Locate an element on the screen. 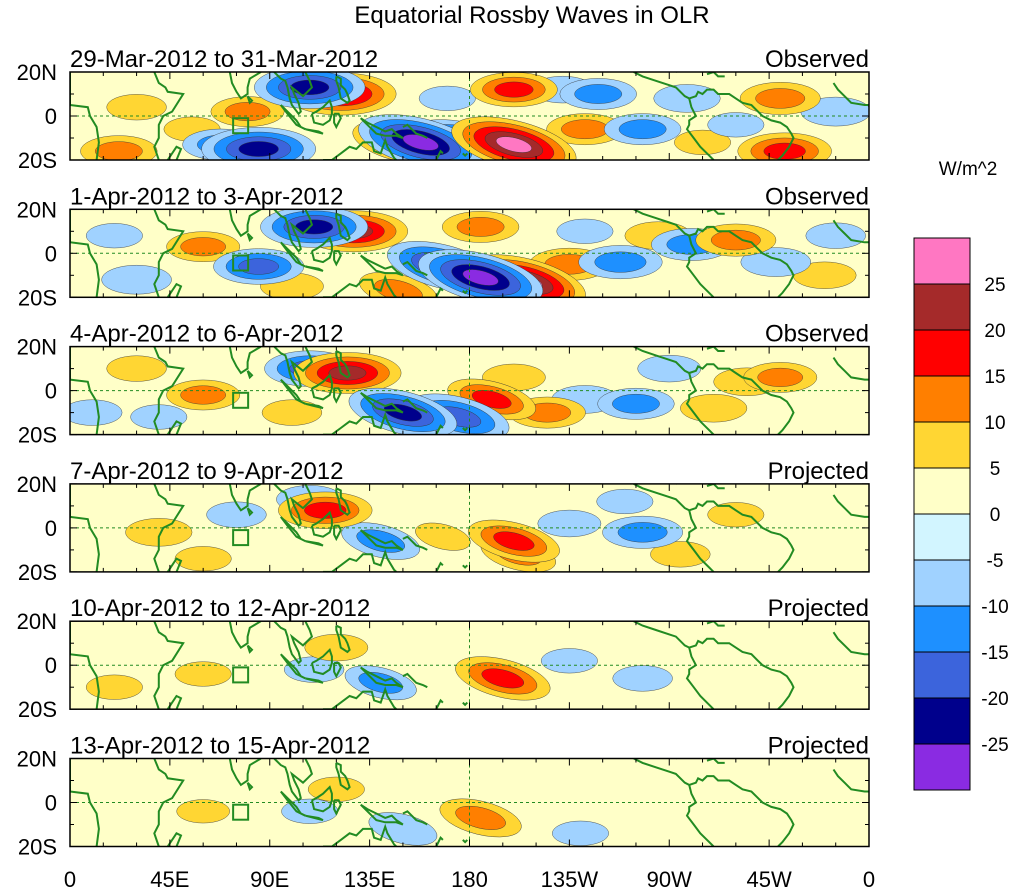  lon-tick-label: 0 is located at coordinates (869, 878).